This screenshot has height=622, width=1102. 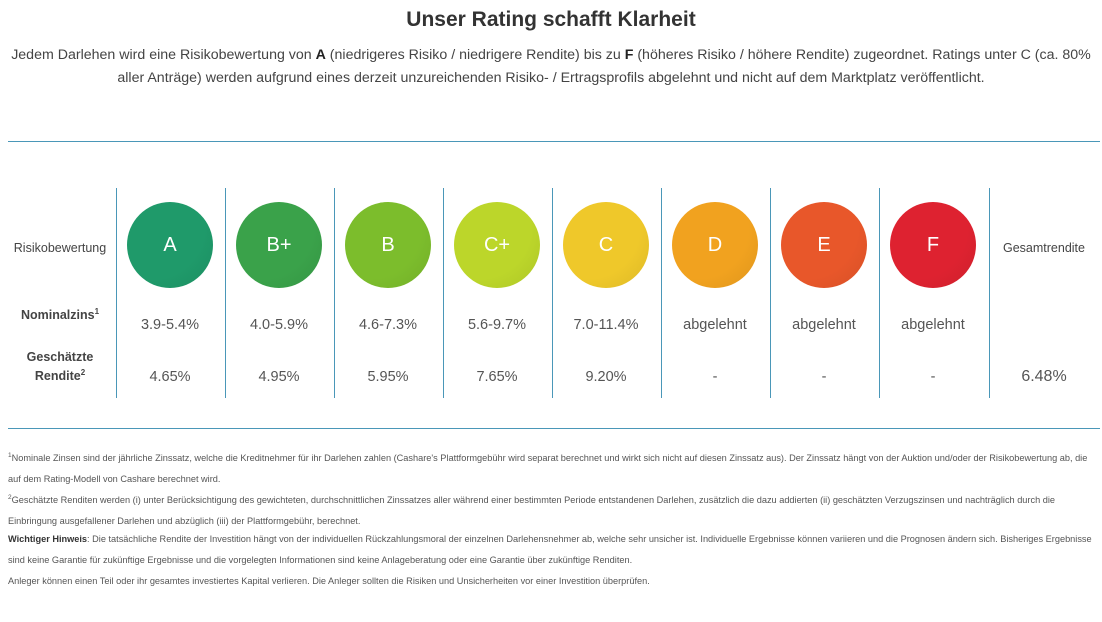 What do you see at coordinates (279, 245) in the screenshot?
I see `rating-badge: B+` at bounding box center [279, 245].